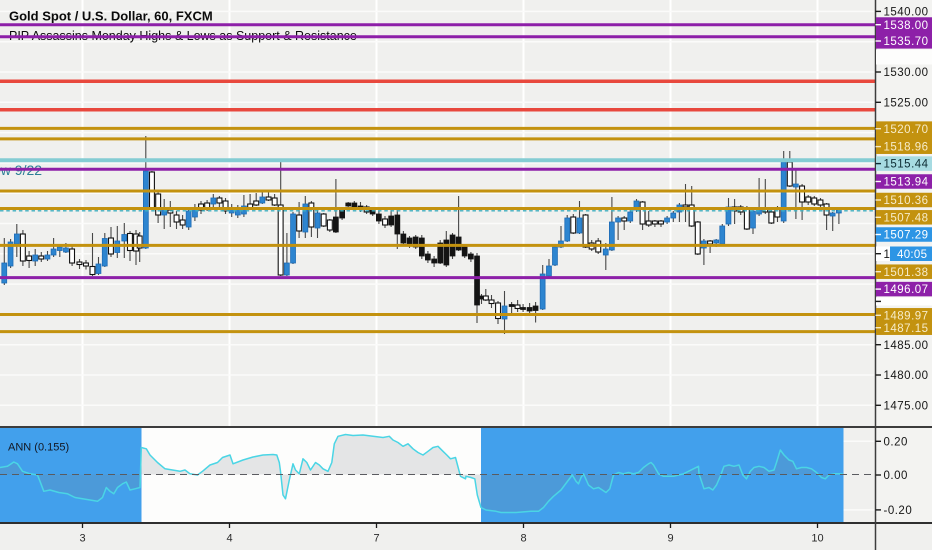 The height and width of the screenshot is (550, 932). I want to click on svg-text: 1540.00, so click(906, 13).